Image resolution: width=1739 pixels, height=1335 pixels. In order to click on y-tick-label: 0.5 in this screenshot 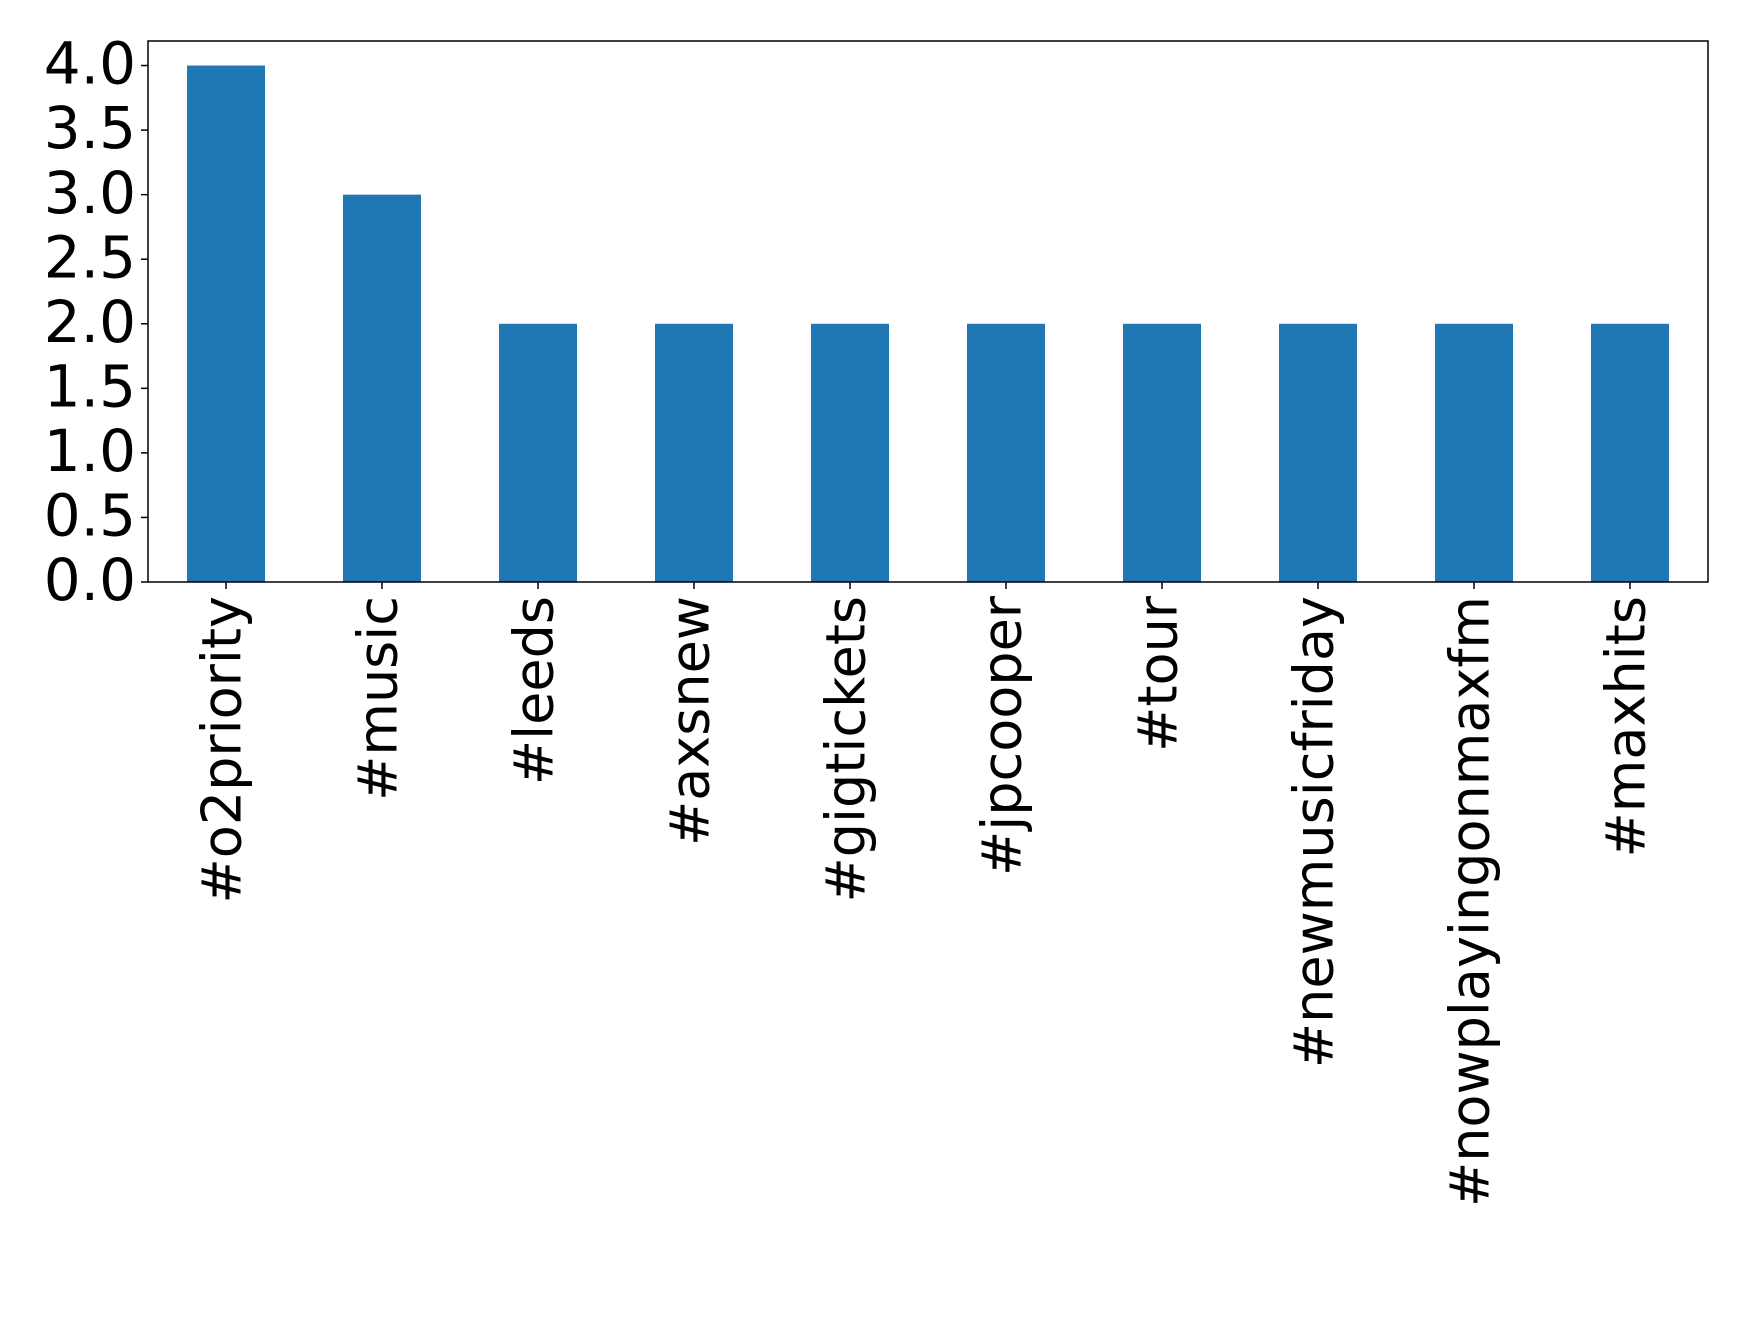, I will do `click(90, 516)`.